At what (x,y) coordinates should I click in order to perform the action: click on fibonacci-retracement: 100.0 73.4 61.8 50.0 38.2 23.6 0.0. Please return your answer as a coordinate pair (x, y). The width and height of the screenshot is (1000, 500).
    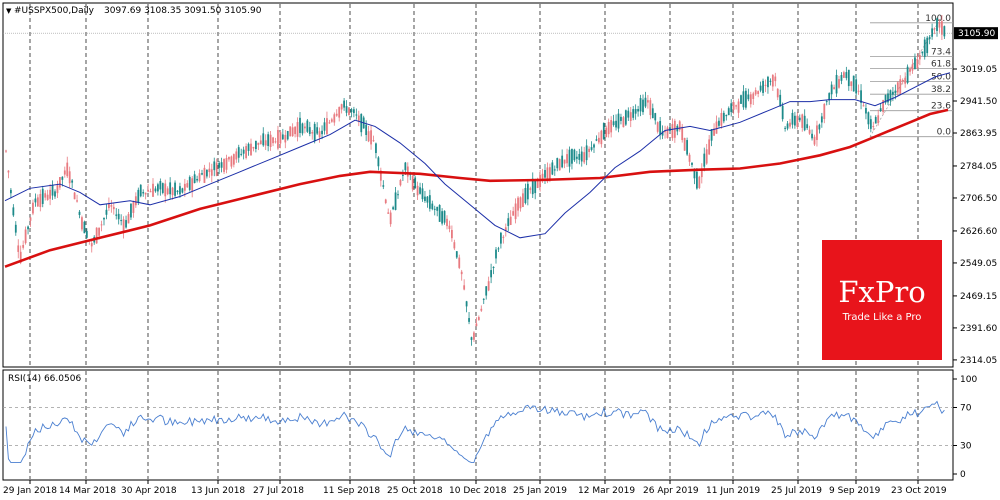
    Looking at the image, I should click on (911, 76).